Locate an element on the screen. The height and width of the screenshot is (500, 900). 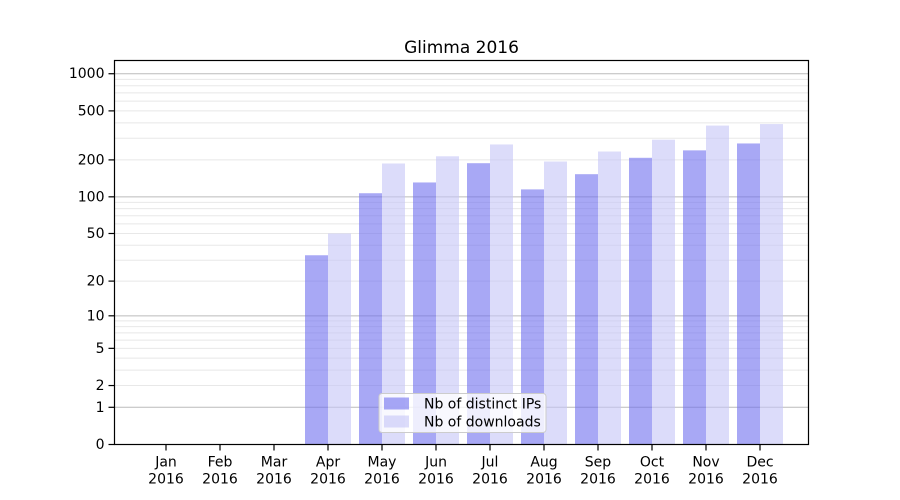
y-tick-label: 5 is located at coordinates (100, 349).